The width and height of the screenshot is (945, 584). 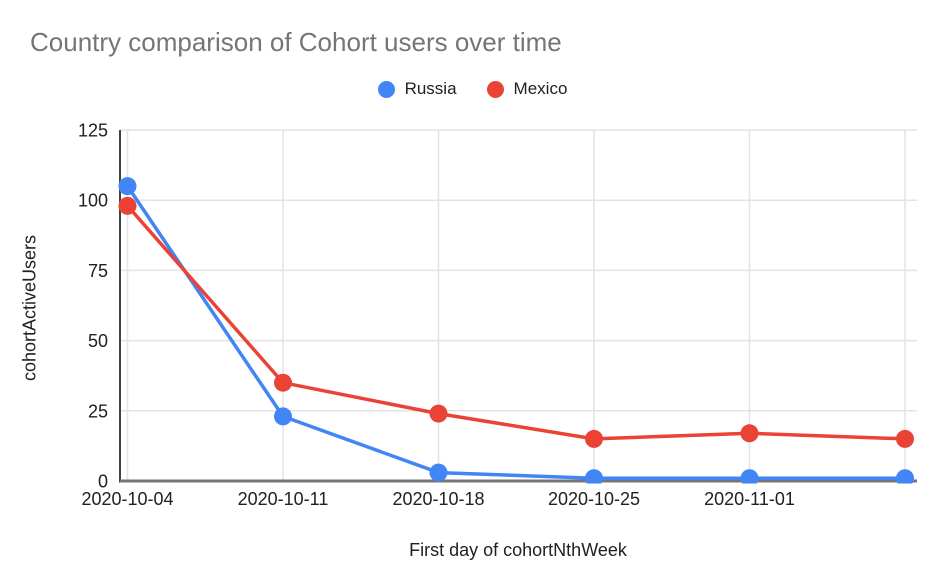 What do you see at coordinates (472, 89) in the screenshot?
I see `chart-legend: Russia Mexico` at bounding box center [472, 89].